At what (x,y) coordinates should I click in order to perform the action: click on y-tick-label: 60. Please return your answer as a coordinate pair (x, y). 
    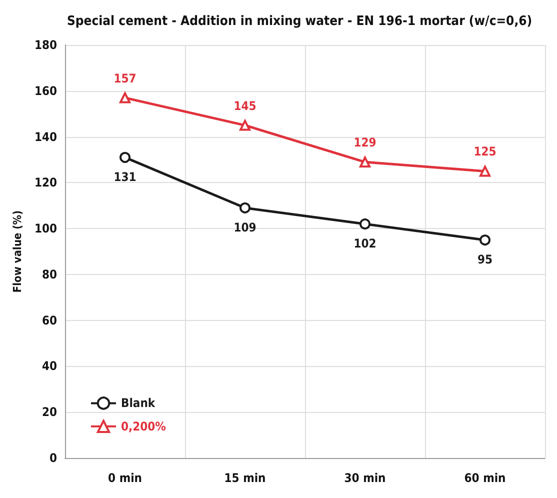
    Looking at the image, I should click on (49, 320).